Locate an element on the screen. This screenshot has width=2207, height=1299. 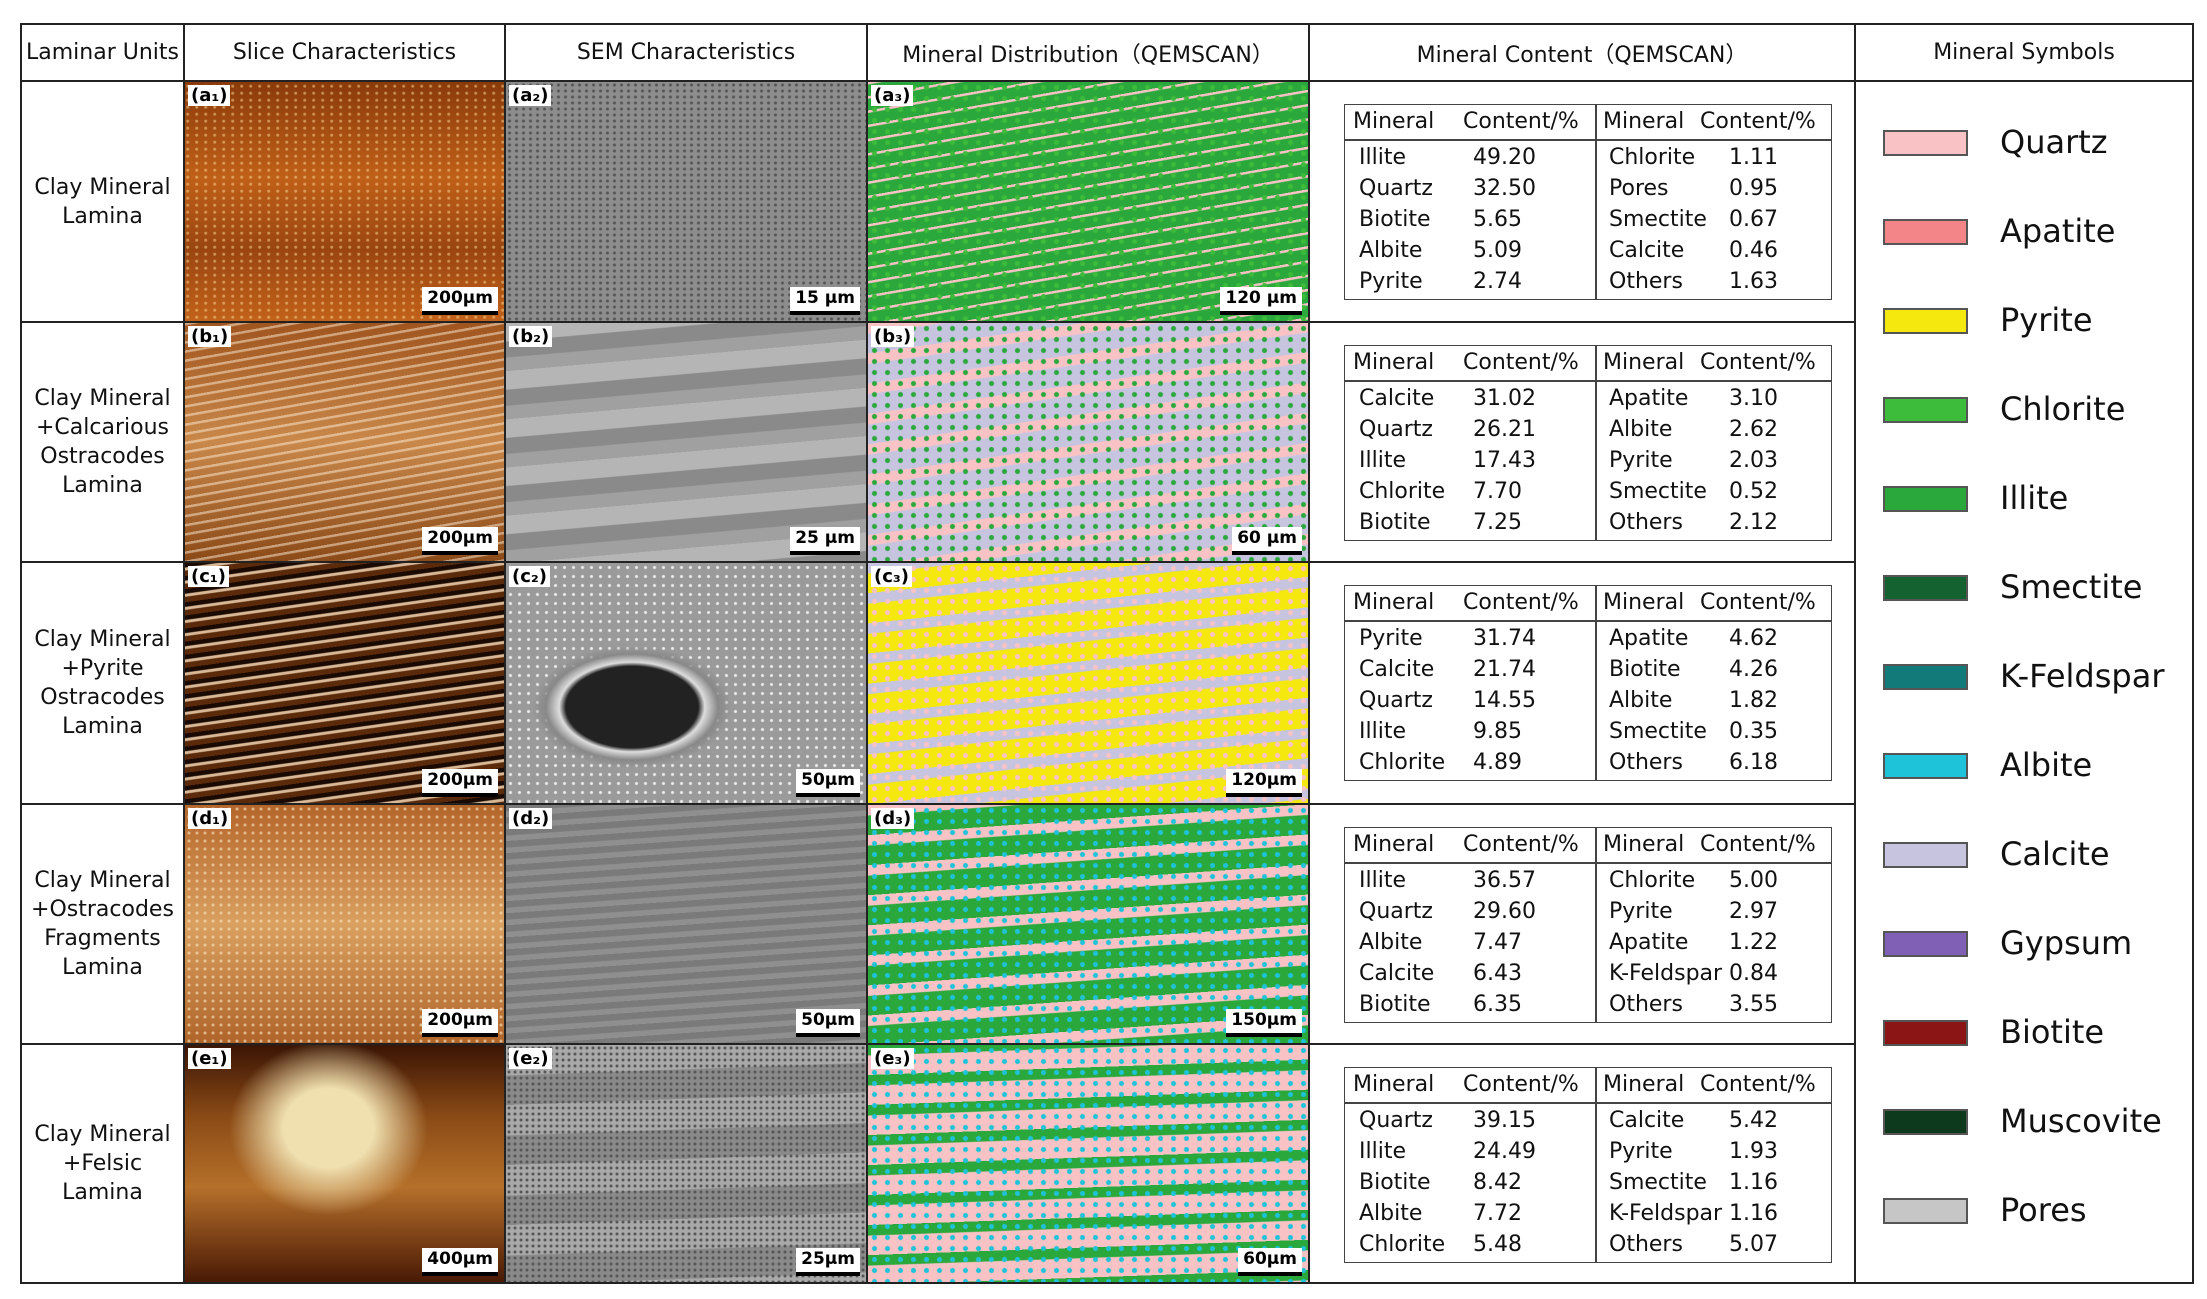
mineral-content: 26.21 is located at coordinates (1504, 429).